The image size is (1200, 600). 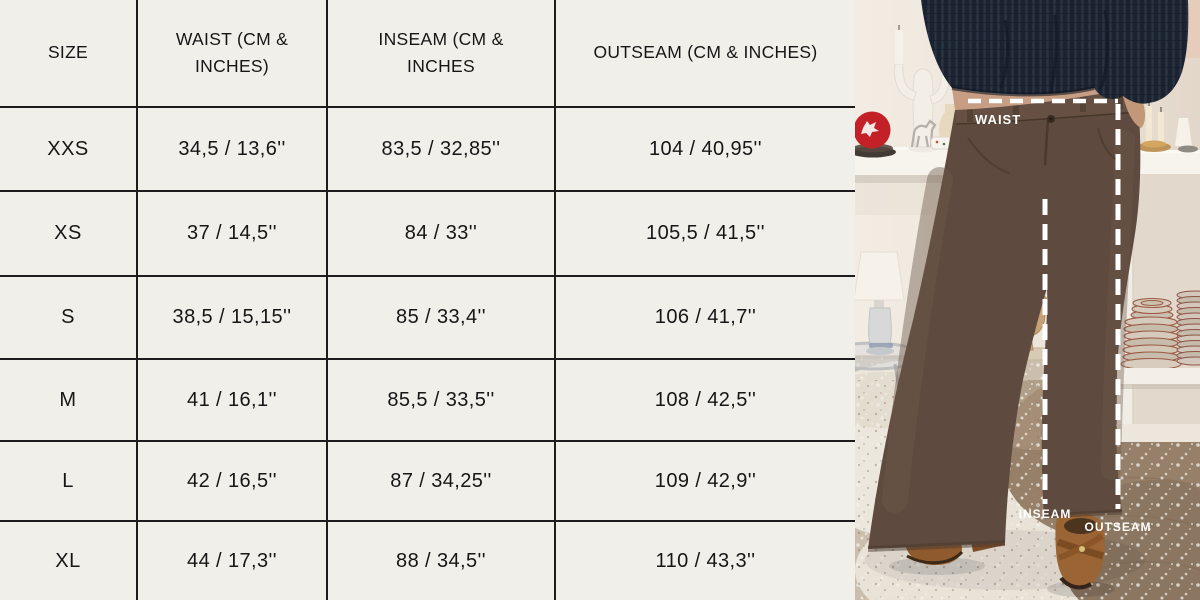 I want to click on waist-value: 34,5 / 13,6'', so click(x=233, y=150).